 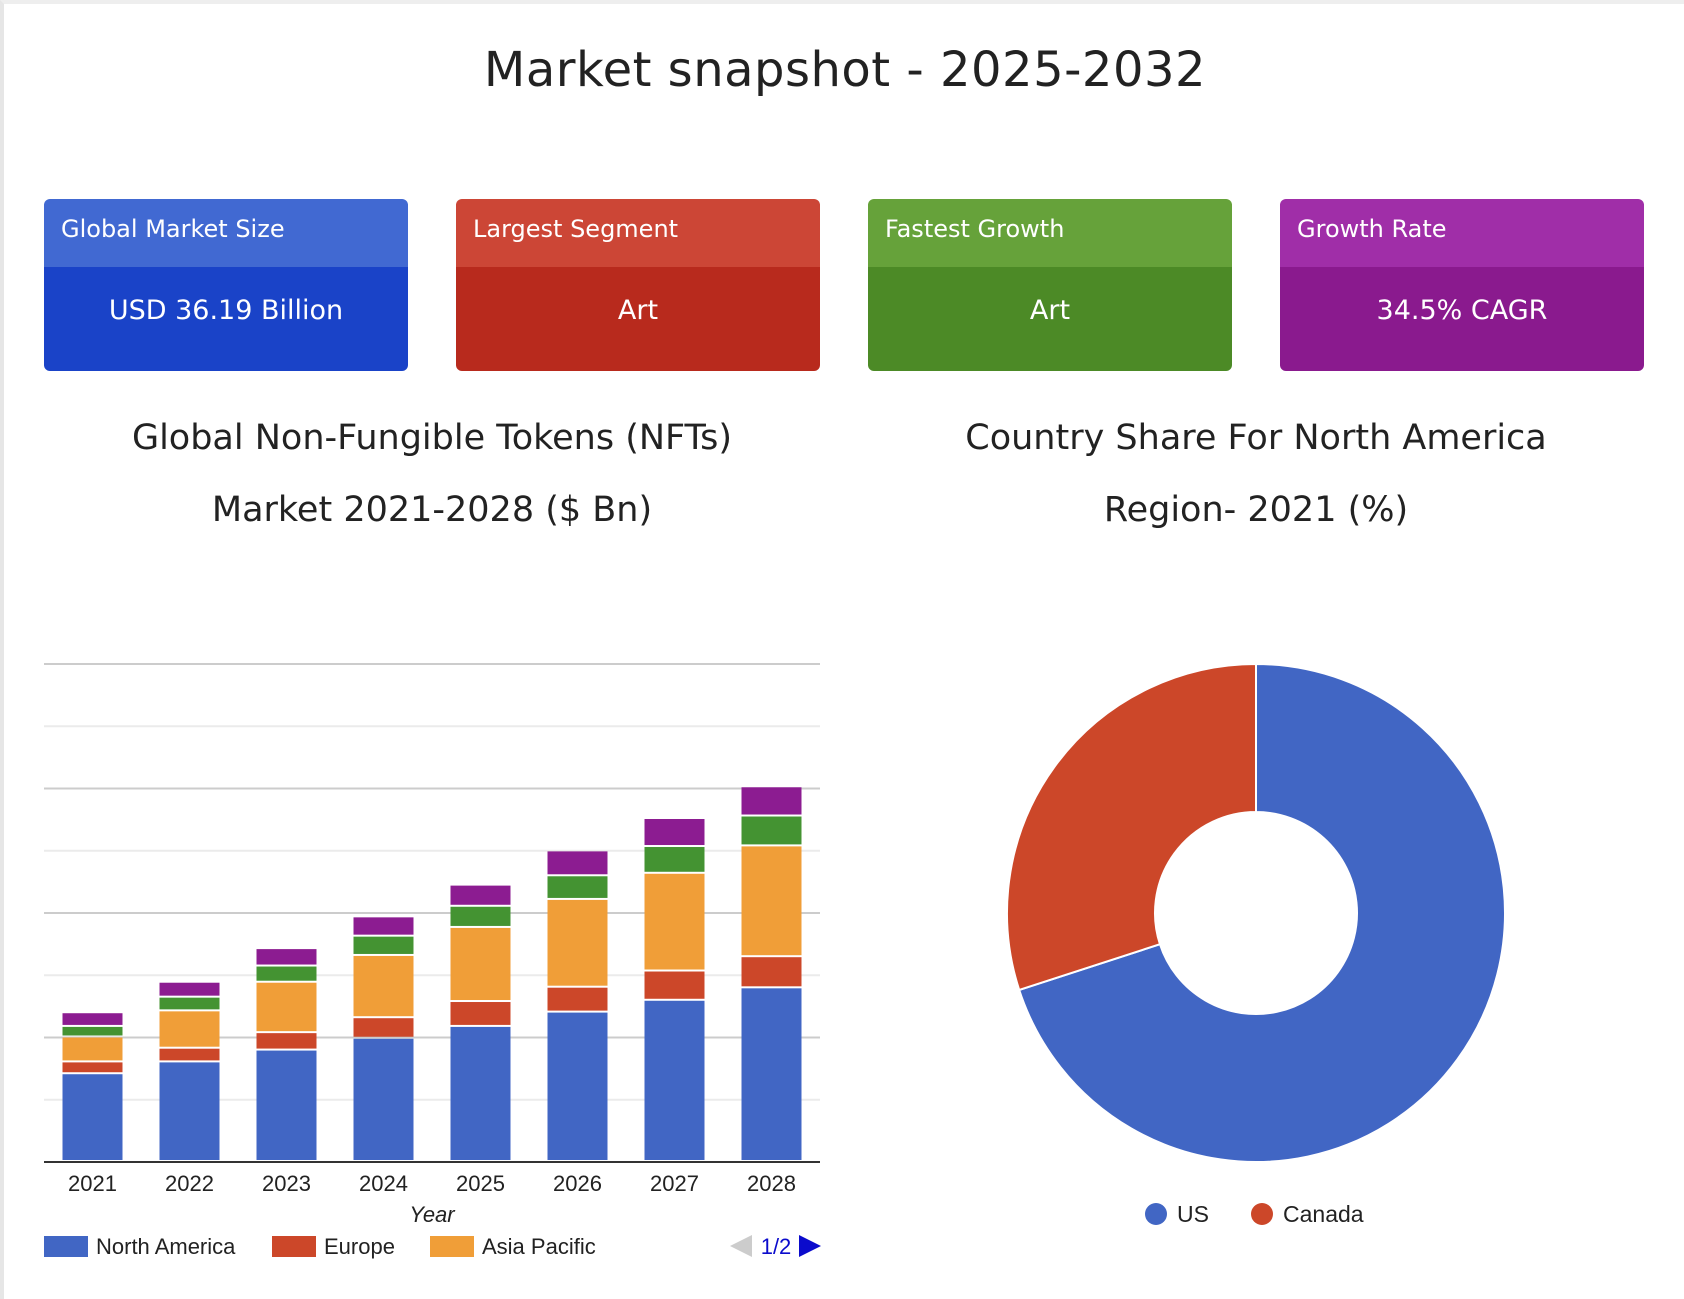 I want to click on legend-page-indicator: 1/2, so click(x=776, y=1246).